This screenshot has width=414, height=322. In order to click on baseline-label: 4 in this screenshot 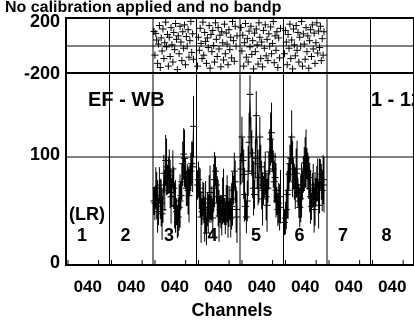, I will do `click(212, 235)`.